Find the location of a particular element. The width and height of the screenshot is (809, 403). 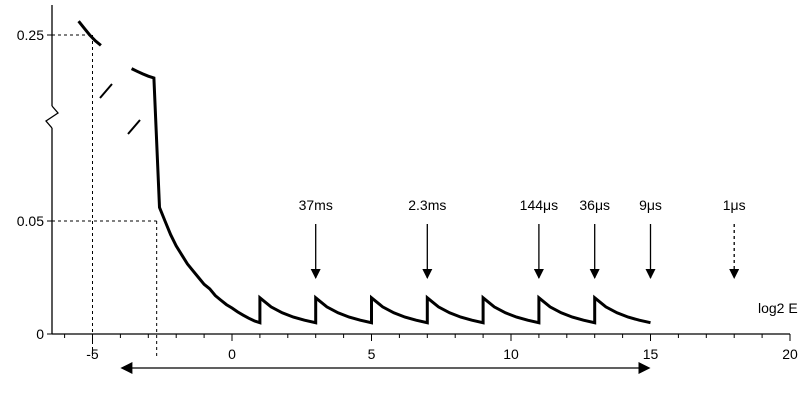

x-axis-title: log2 E is located at coordinates (778, 308).